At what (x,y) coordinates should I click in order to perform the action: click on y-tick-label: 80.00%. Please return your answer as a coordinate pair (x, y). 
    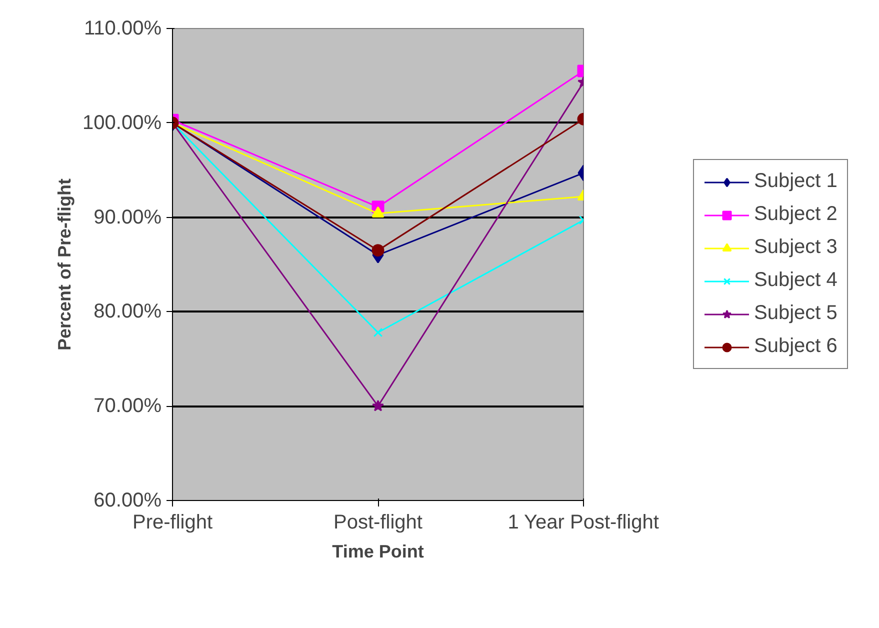
    Looking at the image, I should click on (128, 311).